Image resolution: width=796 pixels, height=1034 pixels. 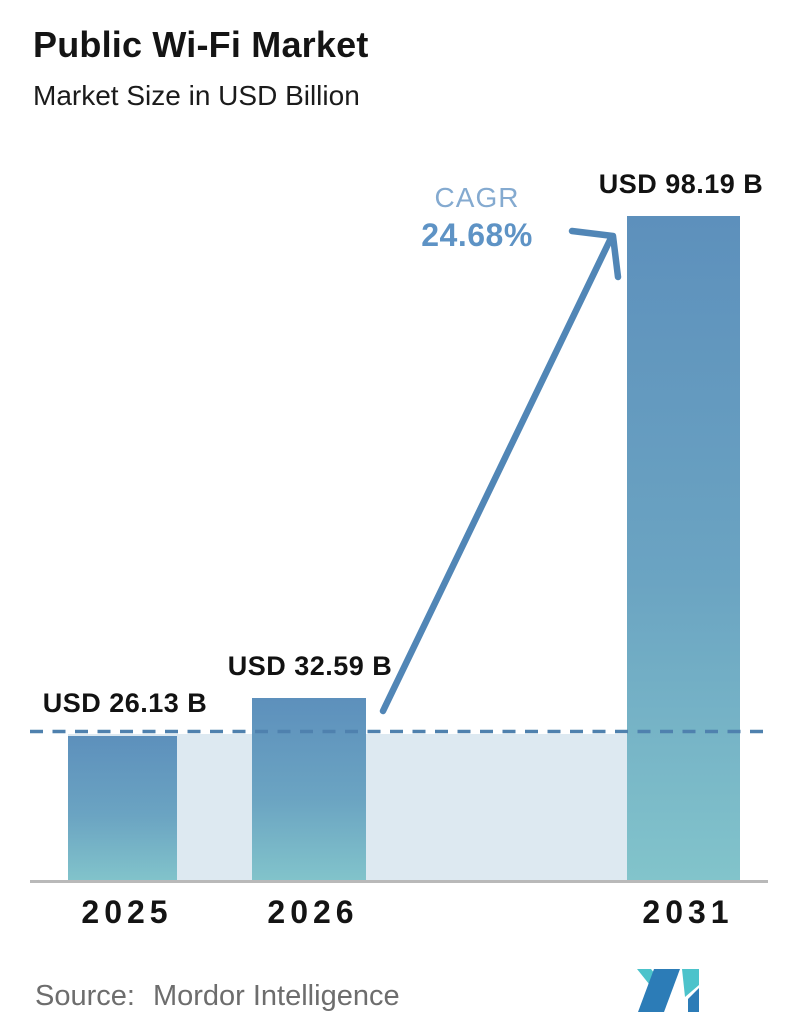 I want to click on source-label: Source:, so click(x=85, y=996).